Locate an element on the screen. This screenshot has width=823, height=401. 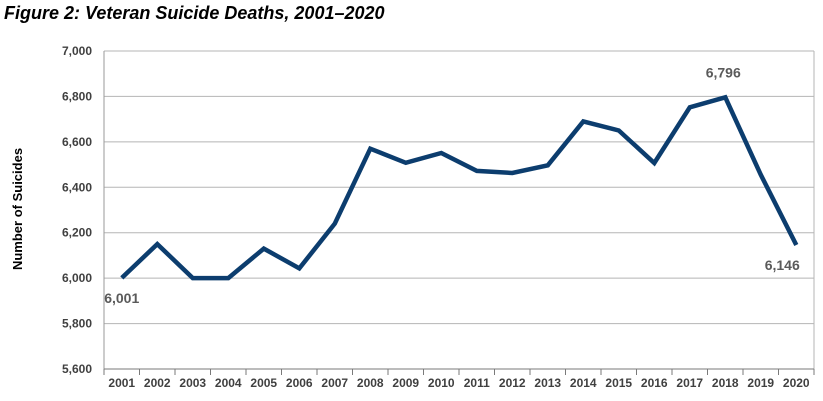
y-tick-label: 5,800 is located at coordinates (77, 324).